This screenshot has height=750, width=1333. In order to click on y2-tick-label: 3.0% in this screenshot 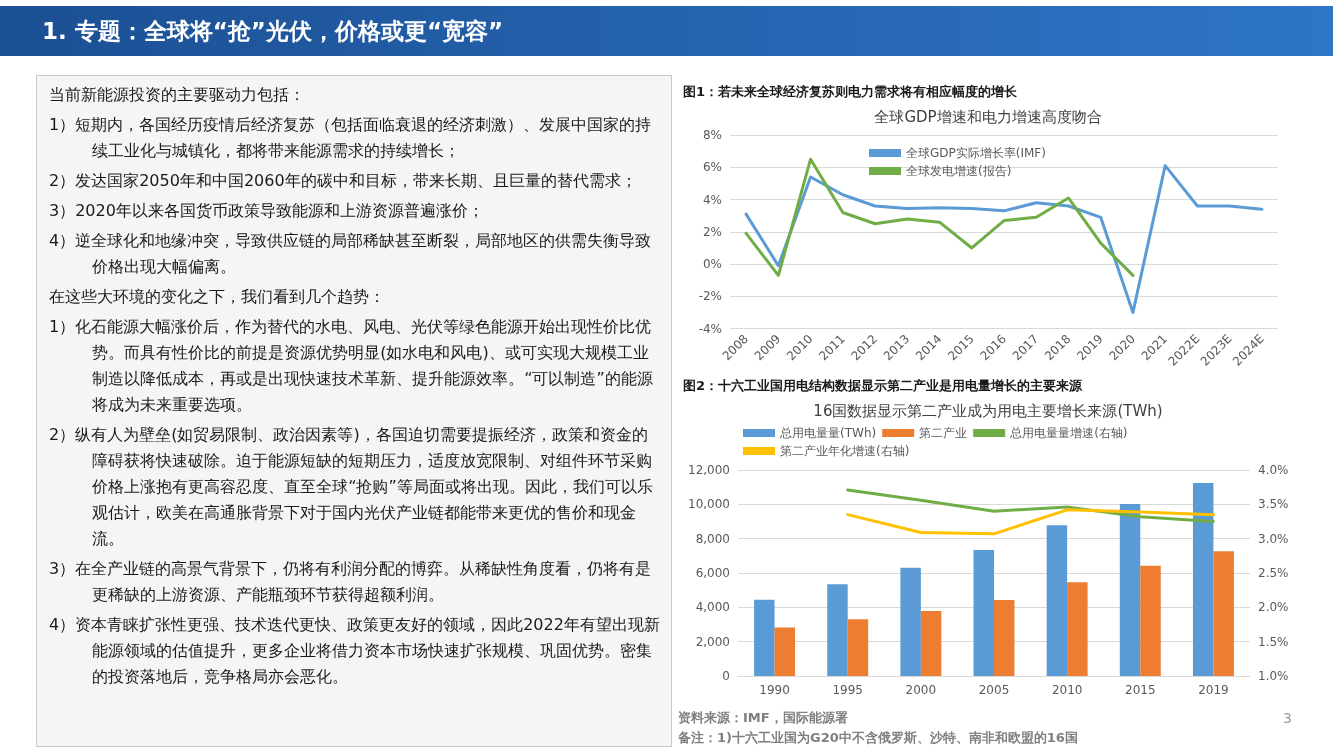, I will do `click(1273, 538)`.